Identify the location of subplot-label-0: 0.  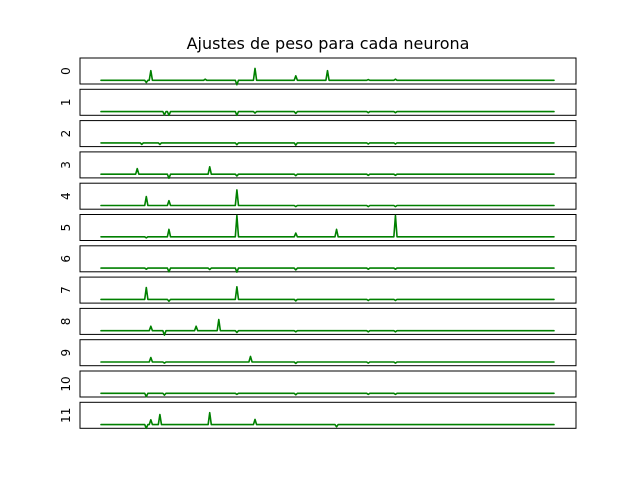
(66, 71).